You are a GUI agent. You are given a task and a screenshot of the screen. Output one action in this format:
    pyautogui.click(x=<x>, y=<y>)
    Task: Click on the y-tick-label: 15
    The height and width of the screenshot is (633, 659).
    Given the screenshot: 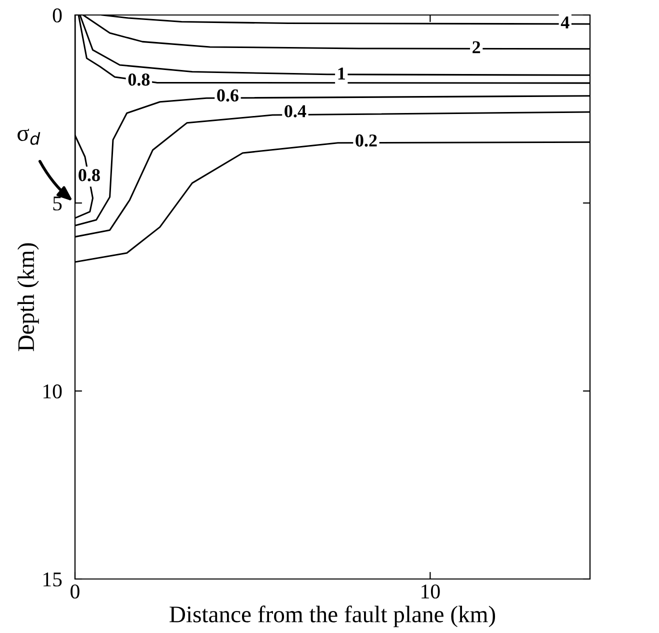 What is the action you would take?
    pyautogui.click(x=53, y=579)
    